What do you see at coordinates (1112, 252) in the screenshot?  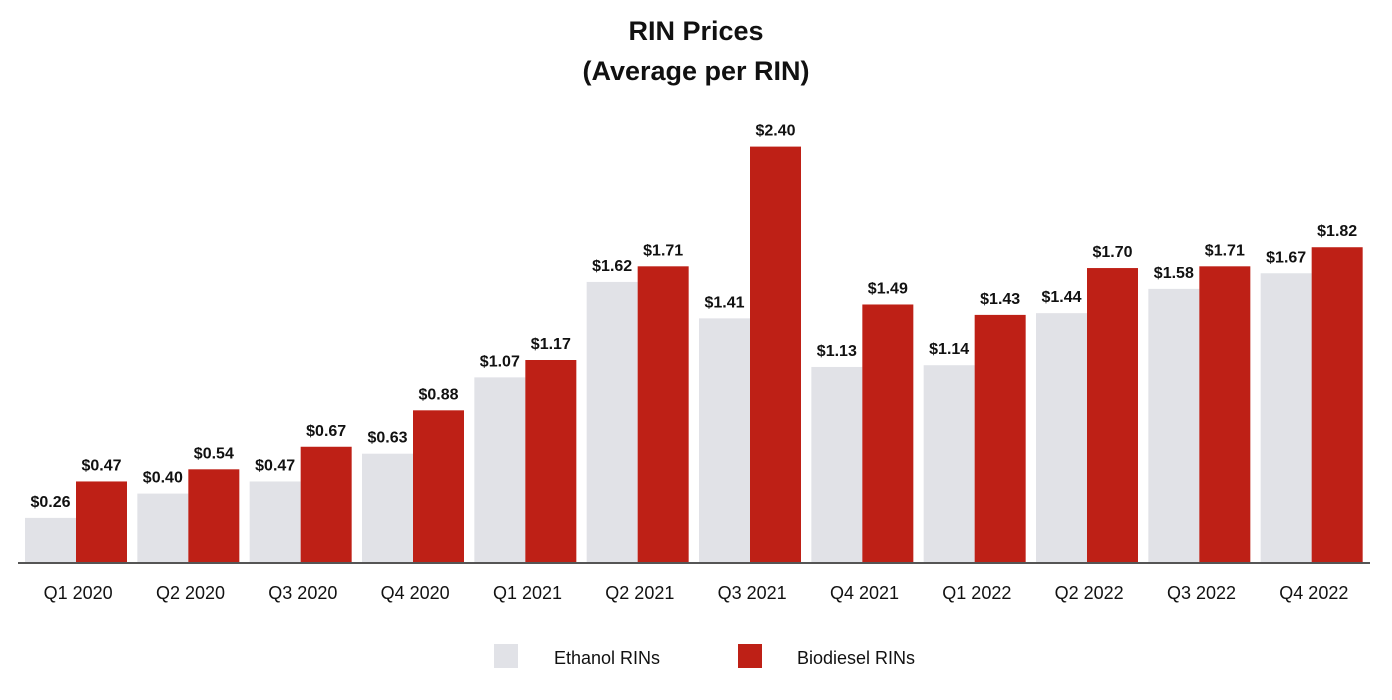 I see `biodiesel-value-label: $1.70` at bounding box center [1112, 252].